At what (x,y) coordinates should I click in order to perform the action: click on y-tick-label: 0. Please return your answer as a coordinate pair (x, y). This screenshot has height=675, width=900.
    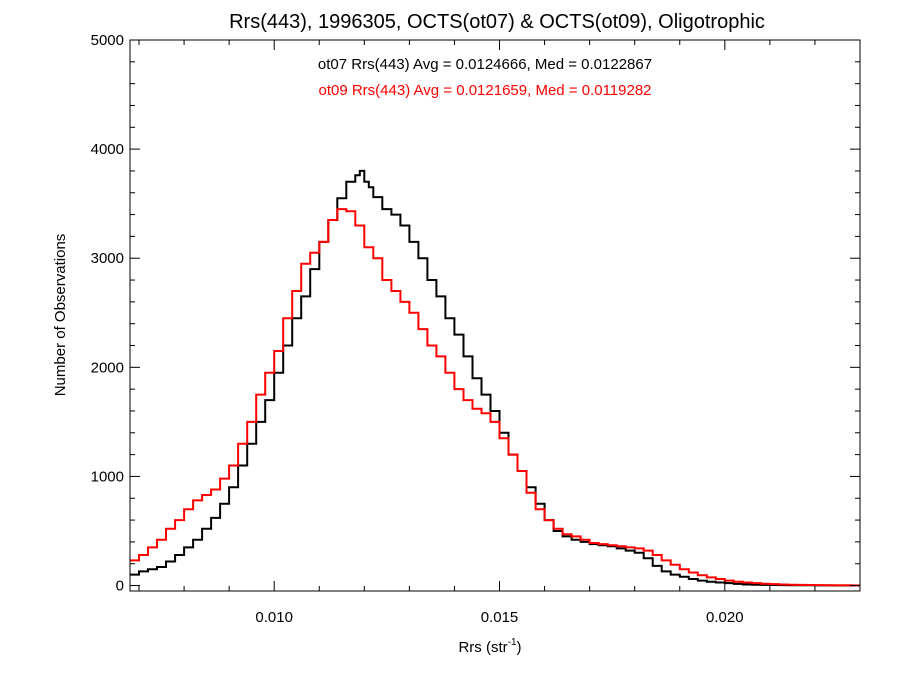
    Looking at the image, I should click on (120, 586).